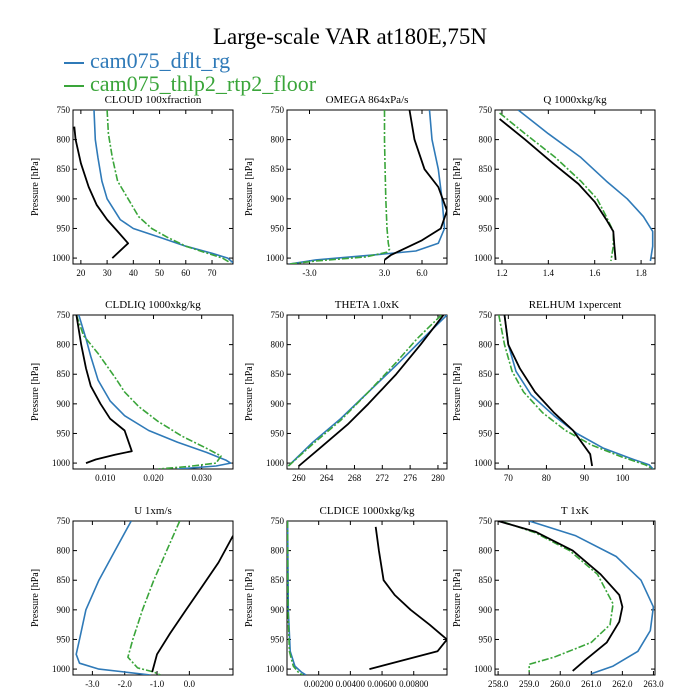  I want to click on x-tick-label: 1.2, so click(501, 273).